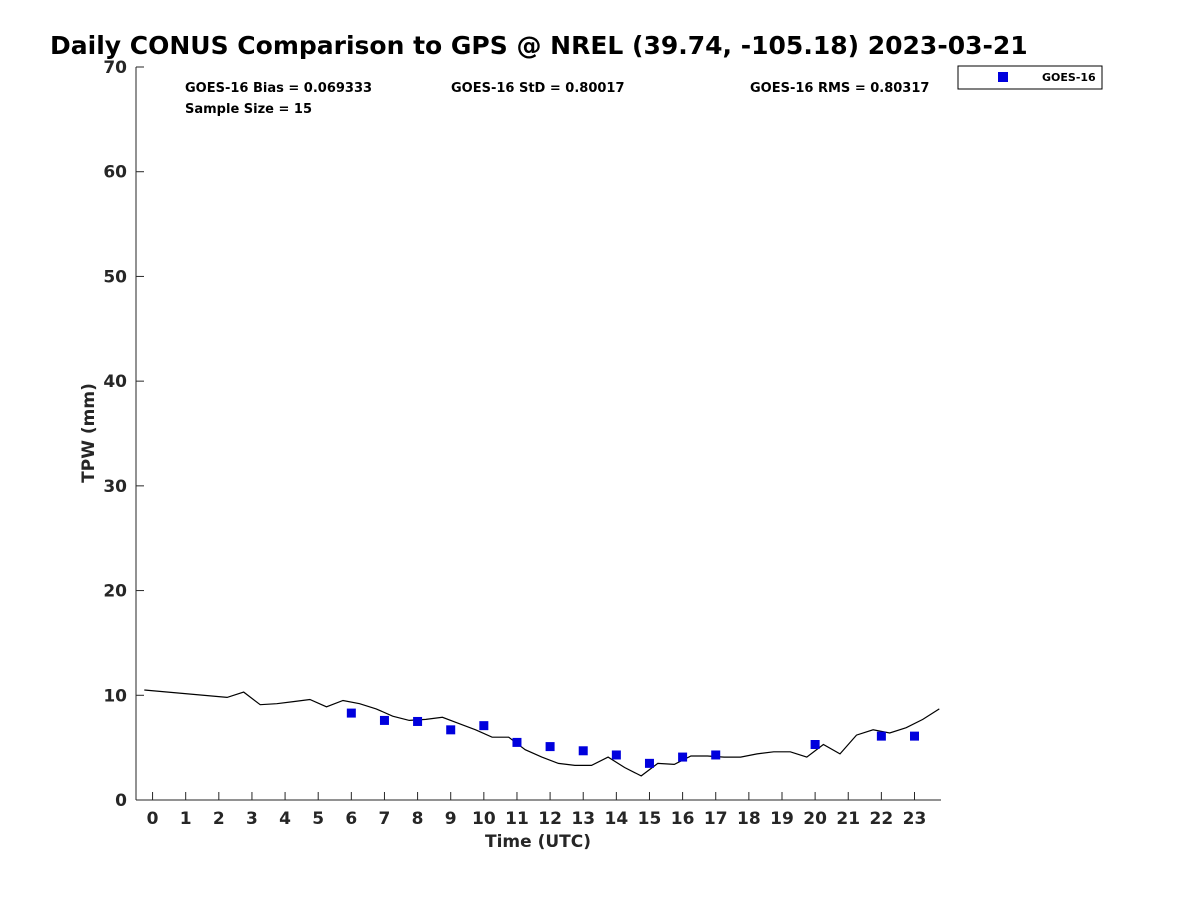 The image size is (1200, 900). What do you see at coordinates (285, 819) in the screenshot?
I see `x-tick-label: 4` at bounding box center [285, 819].